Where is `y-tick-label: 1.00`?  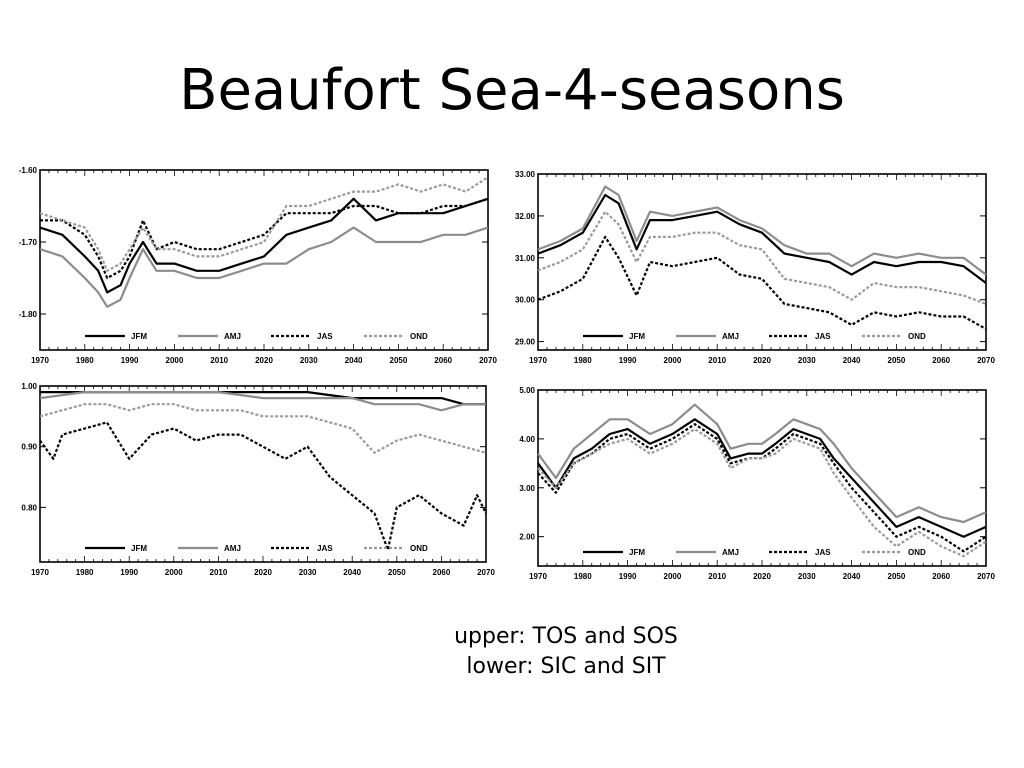
y-tick-label: 1.00 is located at coordinates (29, 386).